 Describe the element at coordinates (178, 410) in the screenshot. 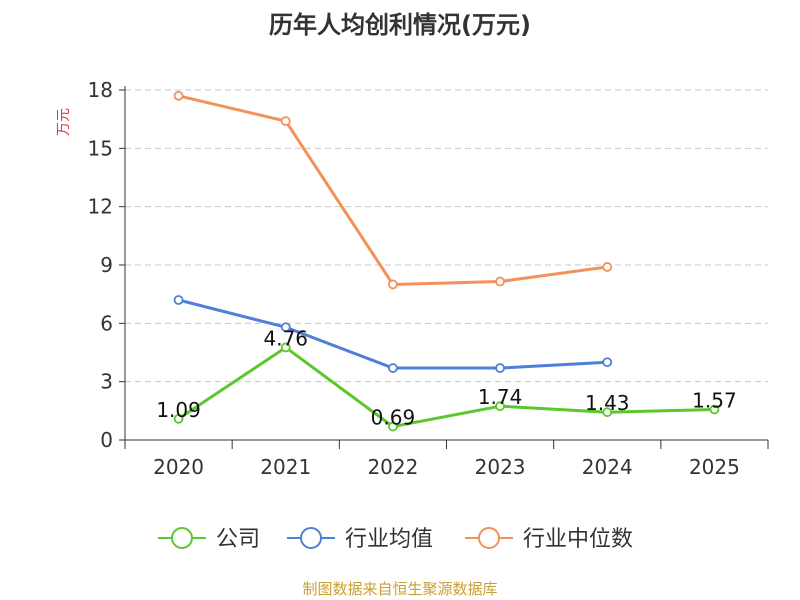

I see `data-label: 1.09` at that location.